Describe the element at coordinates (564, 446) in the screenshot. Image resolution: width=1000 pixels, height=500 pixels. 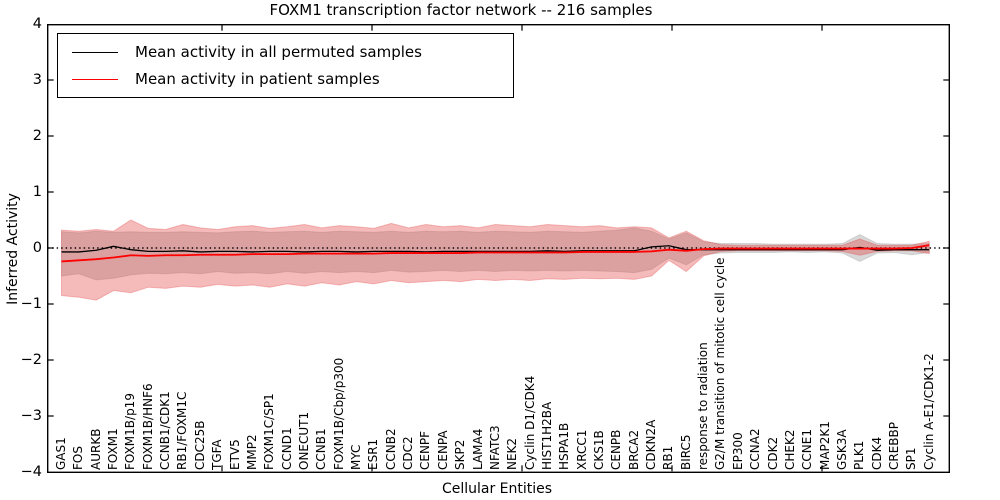
I see `x-tick-label: HSPA1B` at that location.